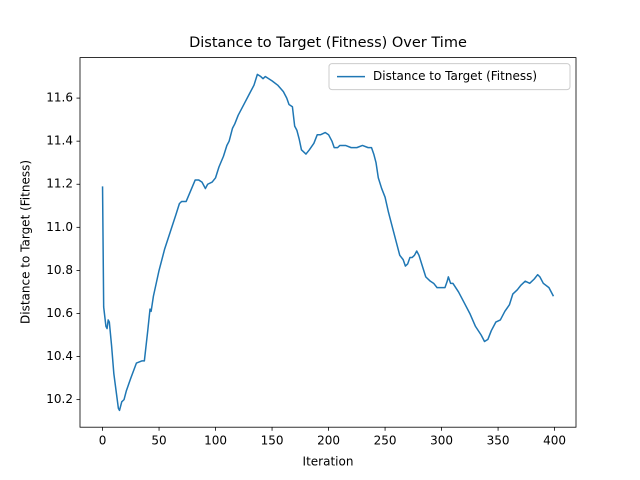 This screenshot has height=480, width=640. I want to click on y-tick-label: 11.0, so click(59, 227).